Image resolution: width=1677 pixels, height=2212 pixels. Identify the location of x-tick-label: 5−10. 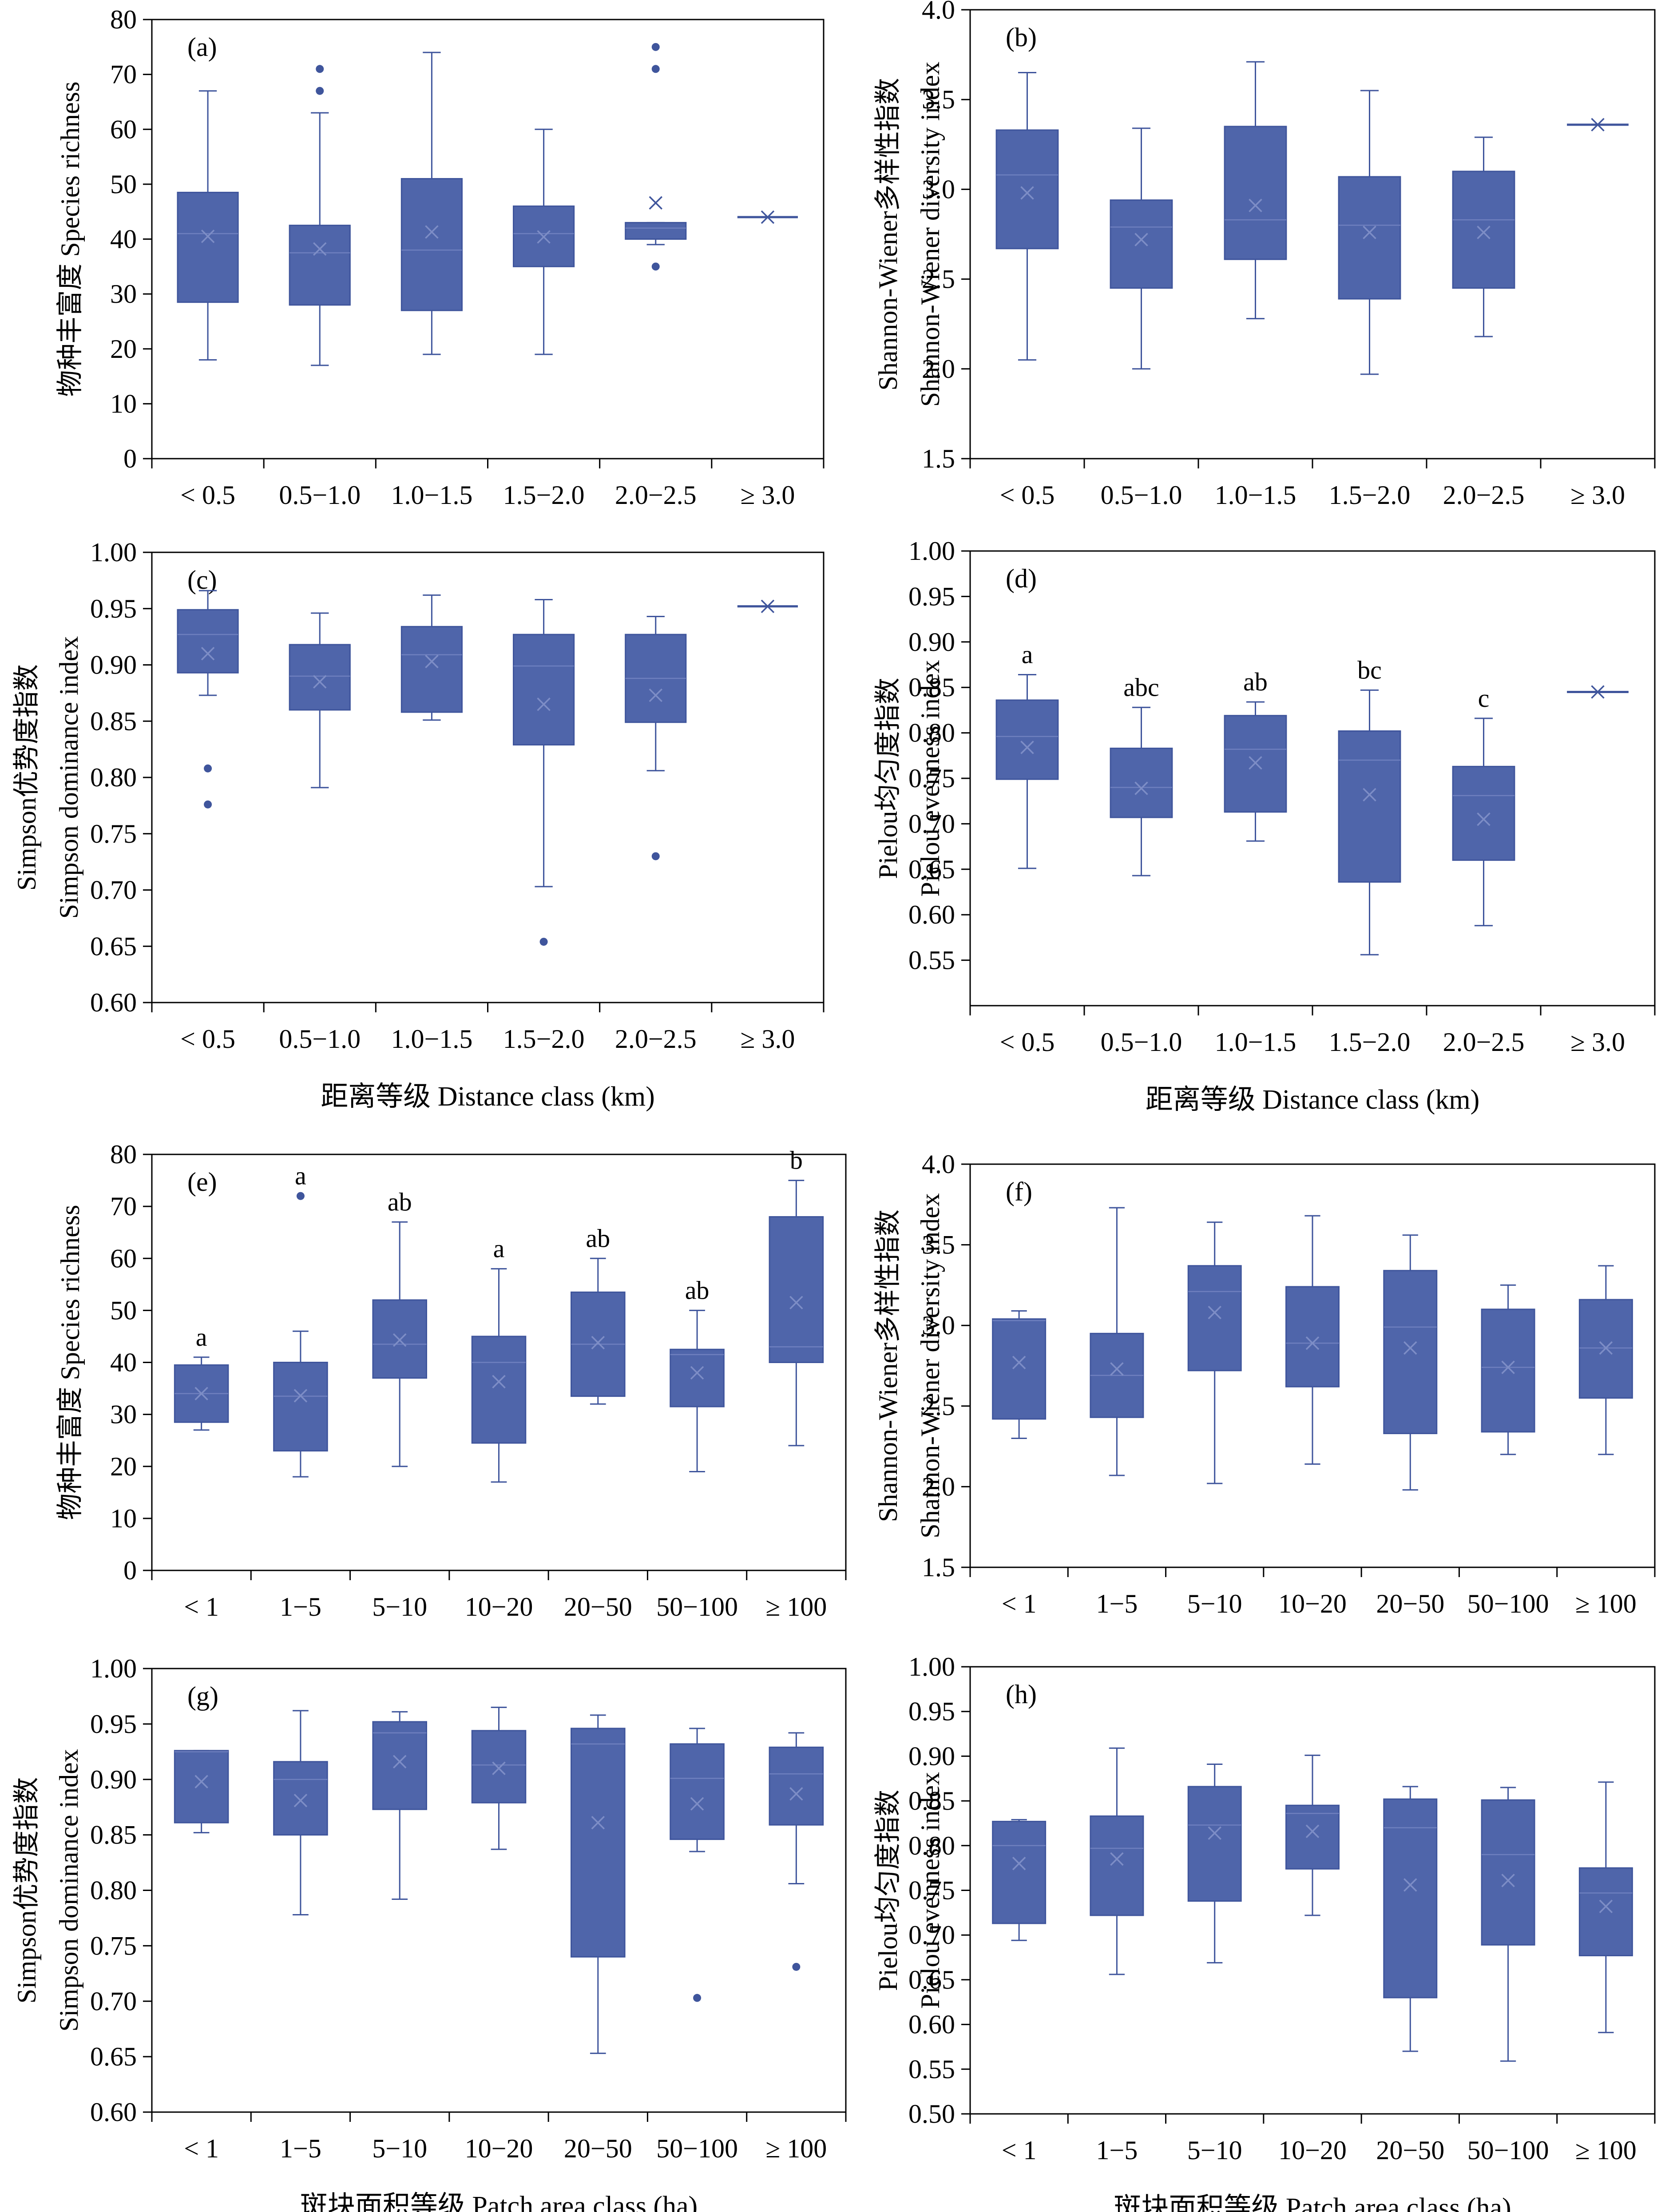
(1214, 1603).